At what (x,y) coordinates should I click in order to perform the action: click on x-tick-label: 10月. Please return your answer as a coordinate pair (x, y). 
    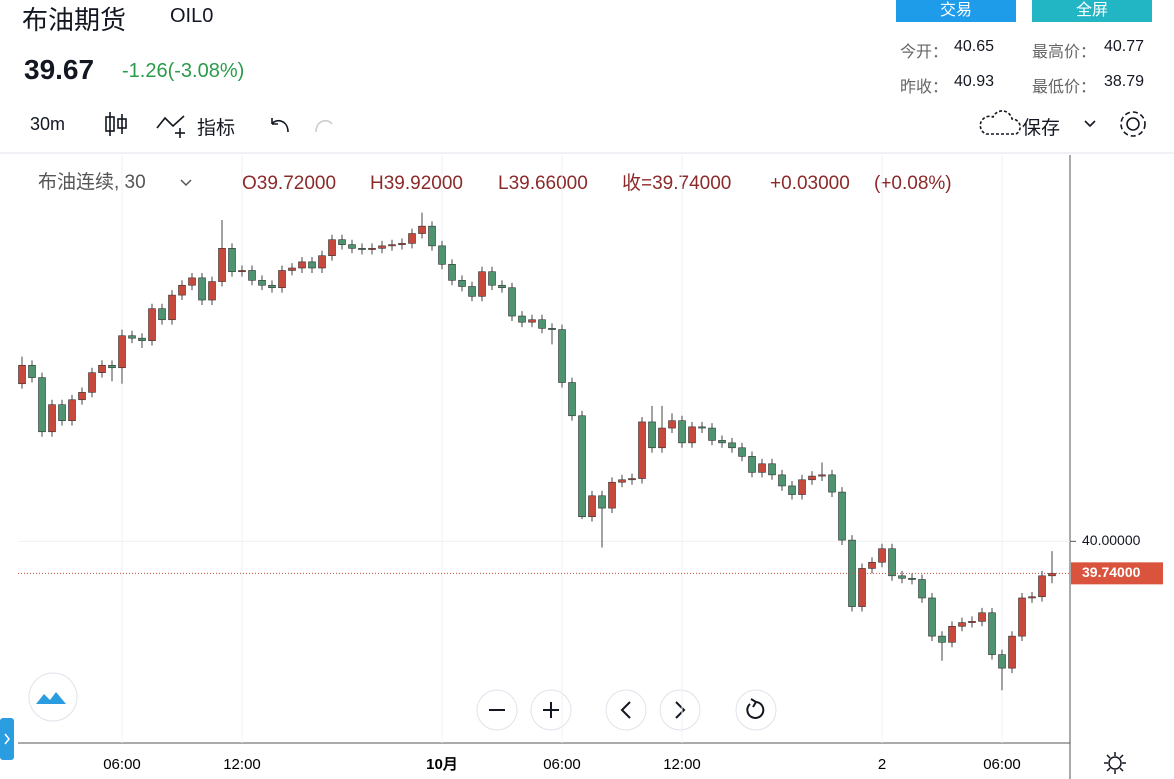
    Looking at the image, I should click on (442, 764).